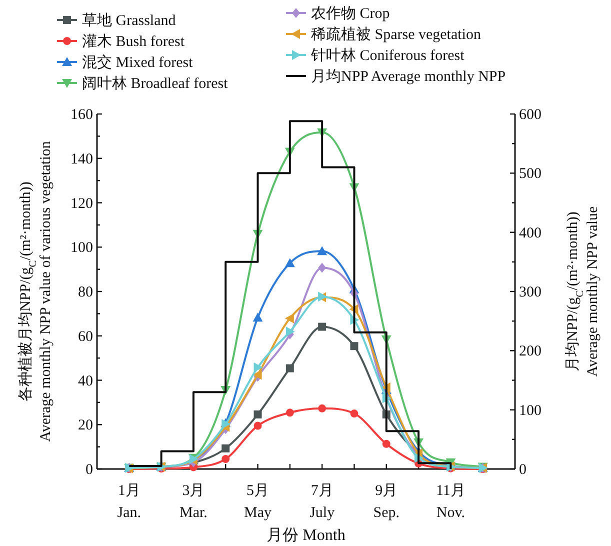  Describe the element at coordinates (134, 41) in the screenshot. I see `legend-label: 灌木 Bush forest` at that location.